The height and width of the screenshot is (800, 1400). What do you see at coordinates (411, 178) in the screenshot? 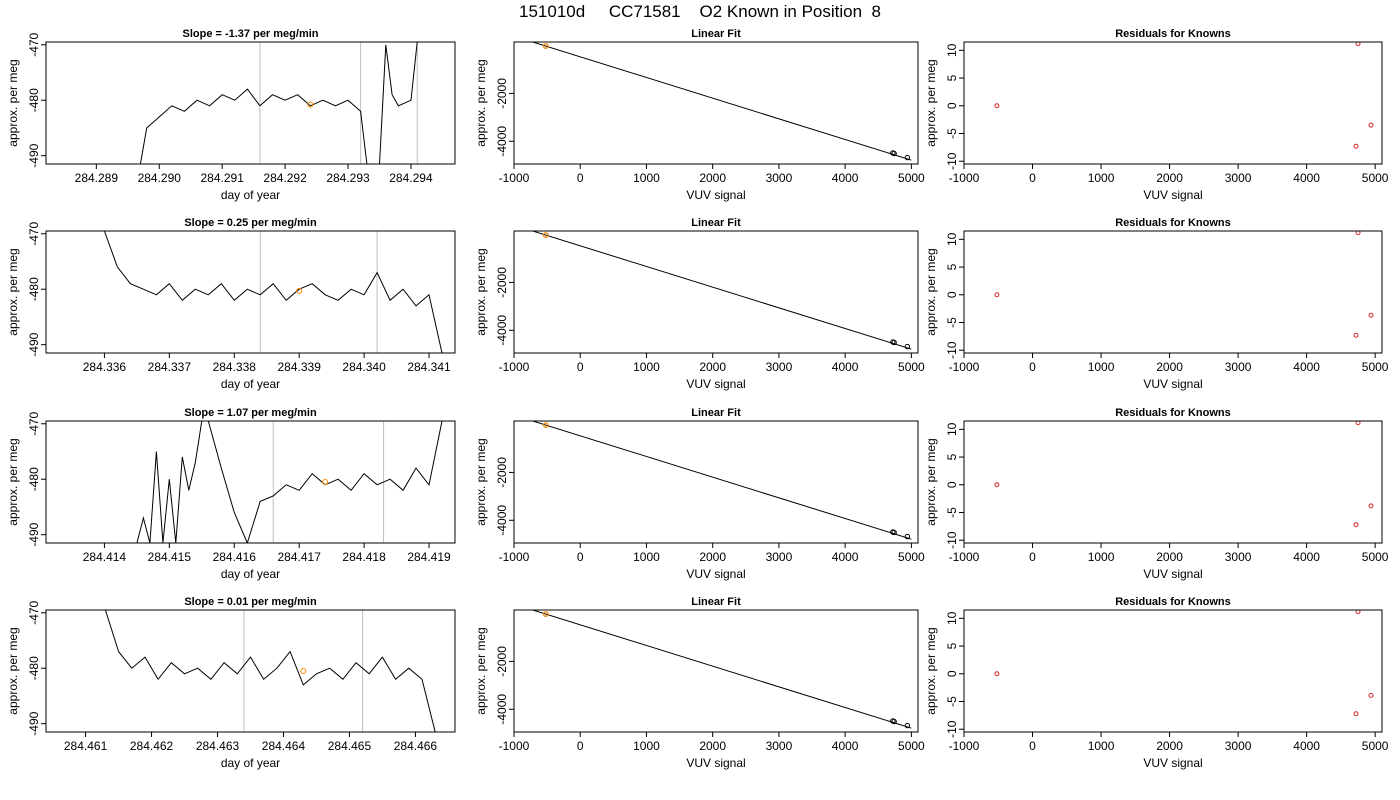
I see `x-tick-label: 284.294` at bounding box center [411, 178].